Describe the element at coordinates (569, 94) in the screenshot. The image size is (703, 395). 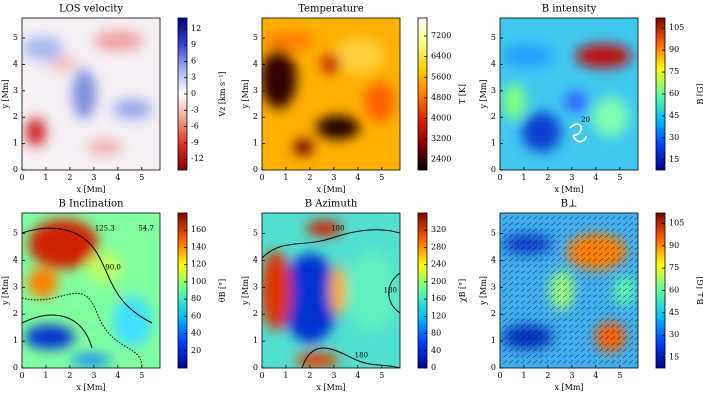
I see `plot-frame` at that location.